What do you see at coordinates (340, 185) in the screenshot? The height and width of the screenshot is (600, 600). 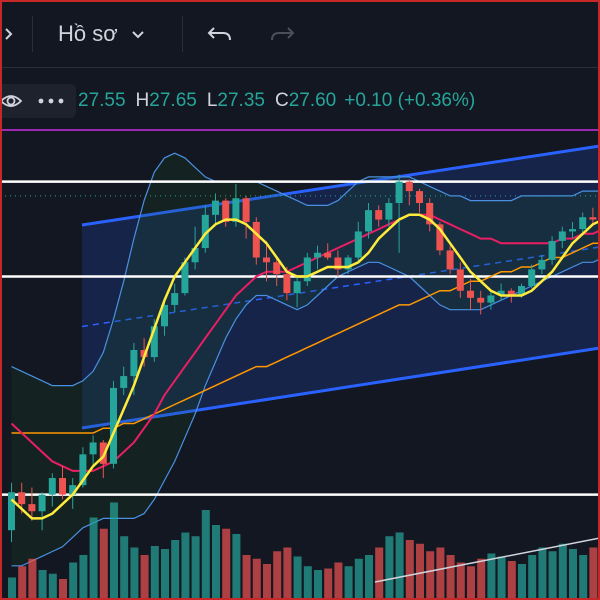 I see `channel-upper-line` at bounding box center [340, 185].